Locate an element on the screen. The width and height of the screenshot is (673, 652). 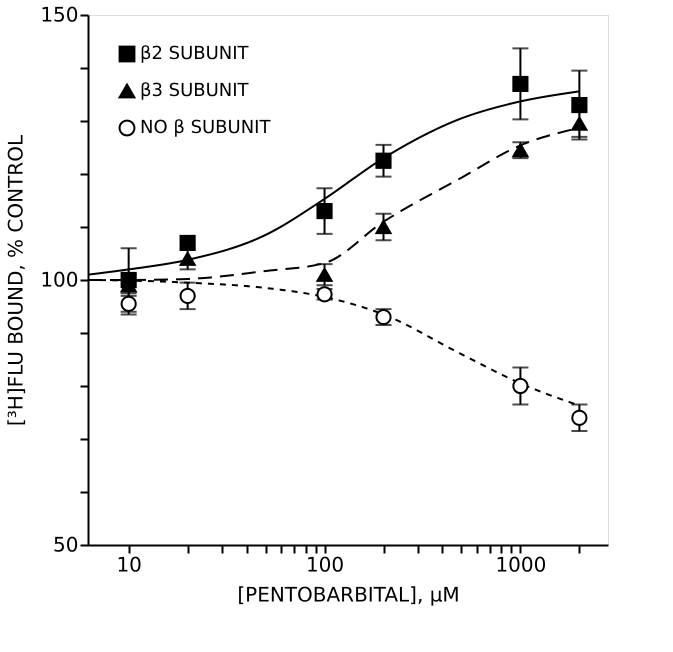
y-tick-label: 150 is located at coordinates (59, 14).